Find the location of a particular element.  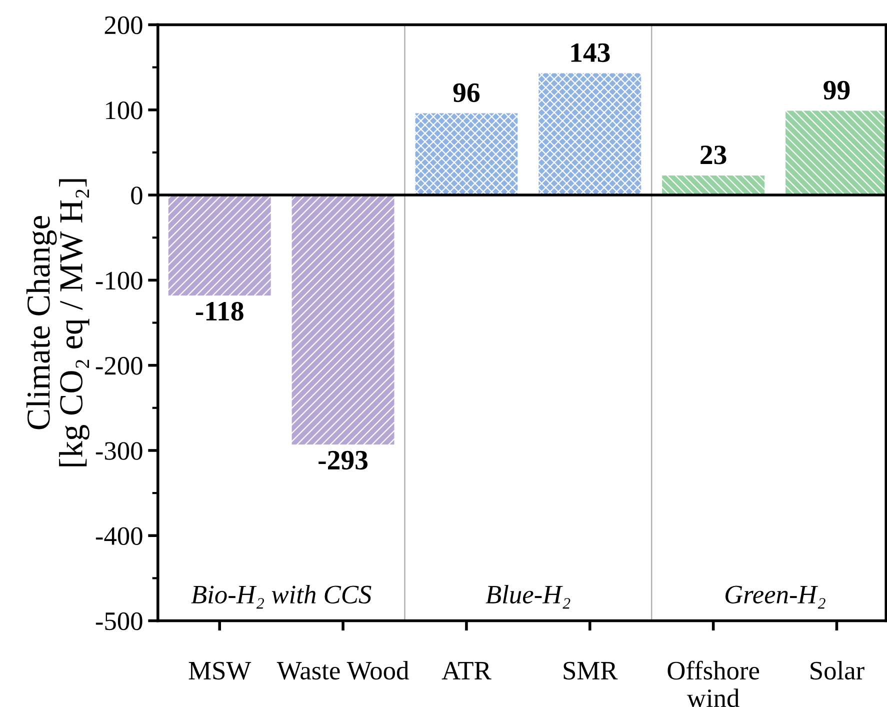

x-tick-label: ATR is located at coordinates (467, 671).